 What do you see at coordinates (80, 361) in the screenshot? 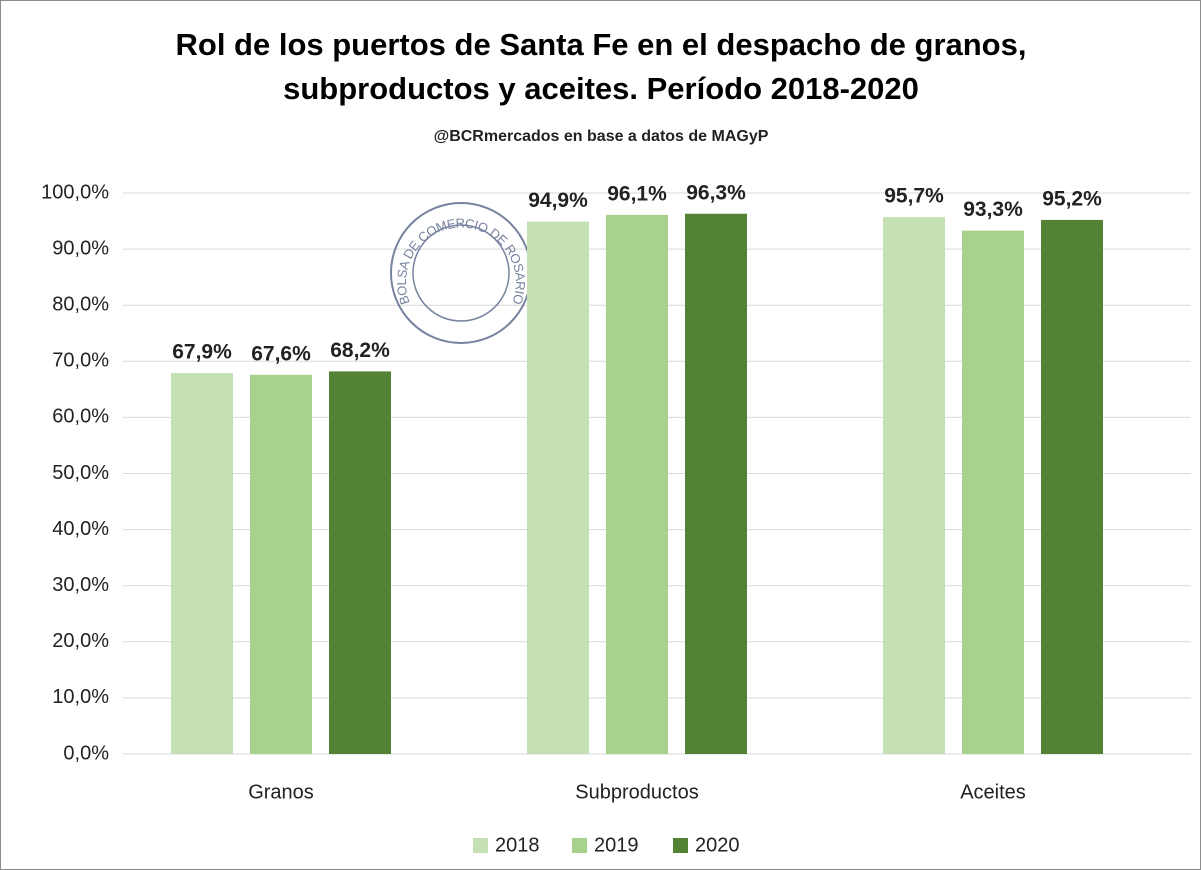
I see `y-tick-label: 70,0%` at bounding box center [80, 361].